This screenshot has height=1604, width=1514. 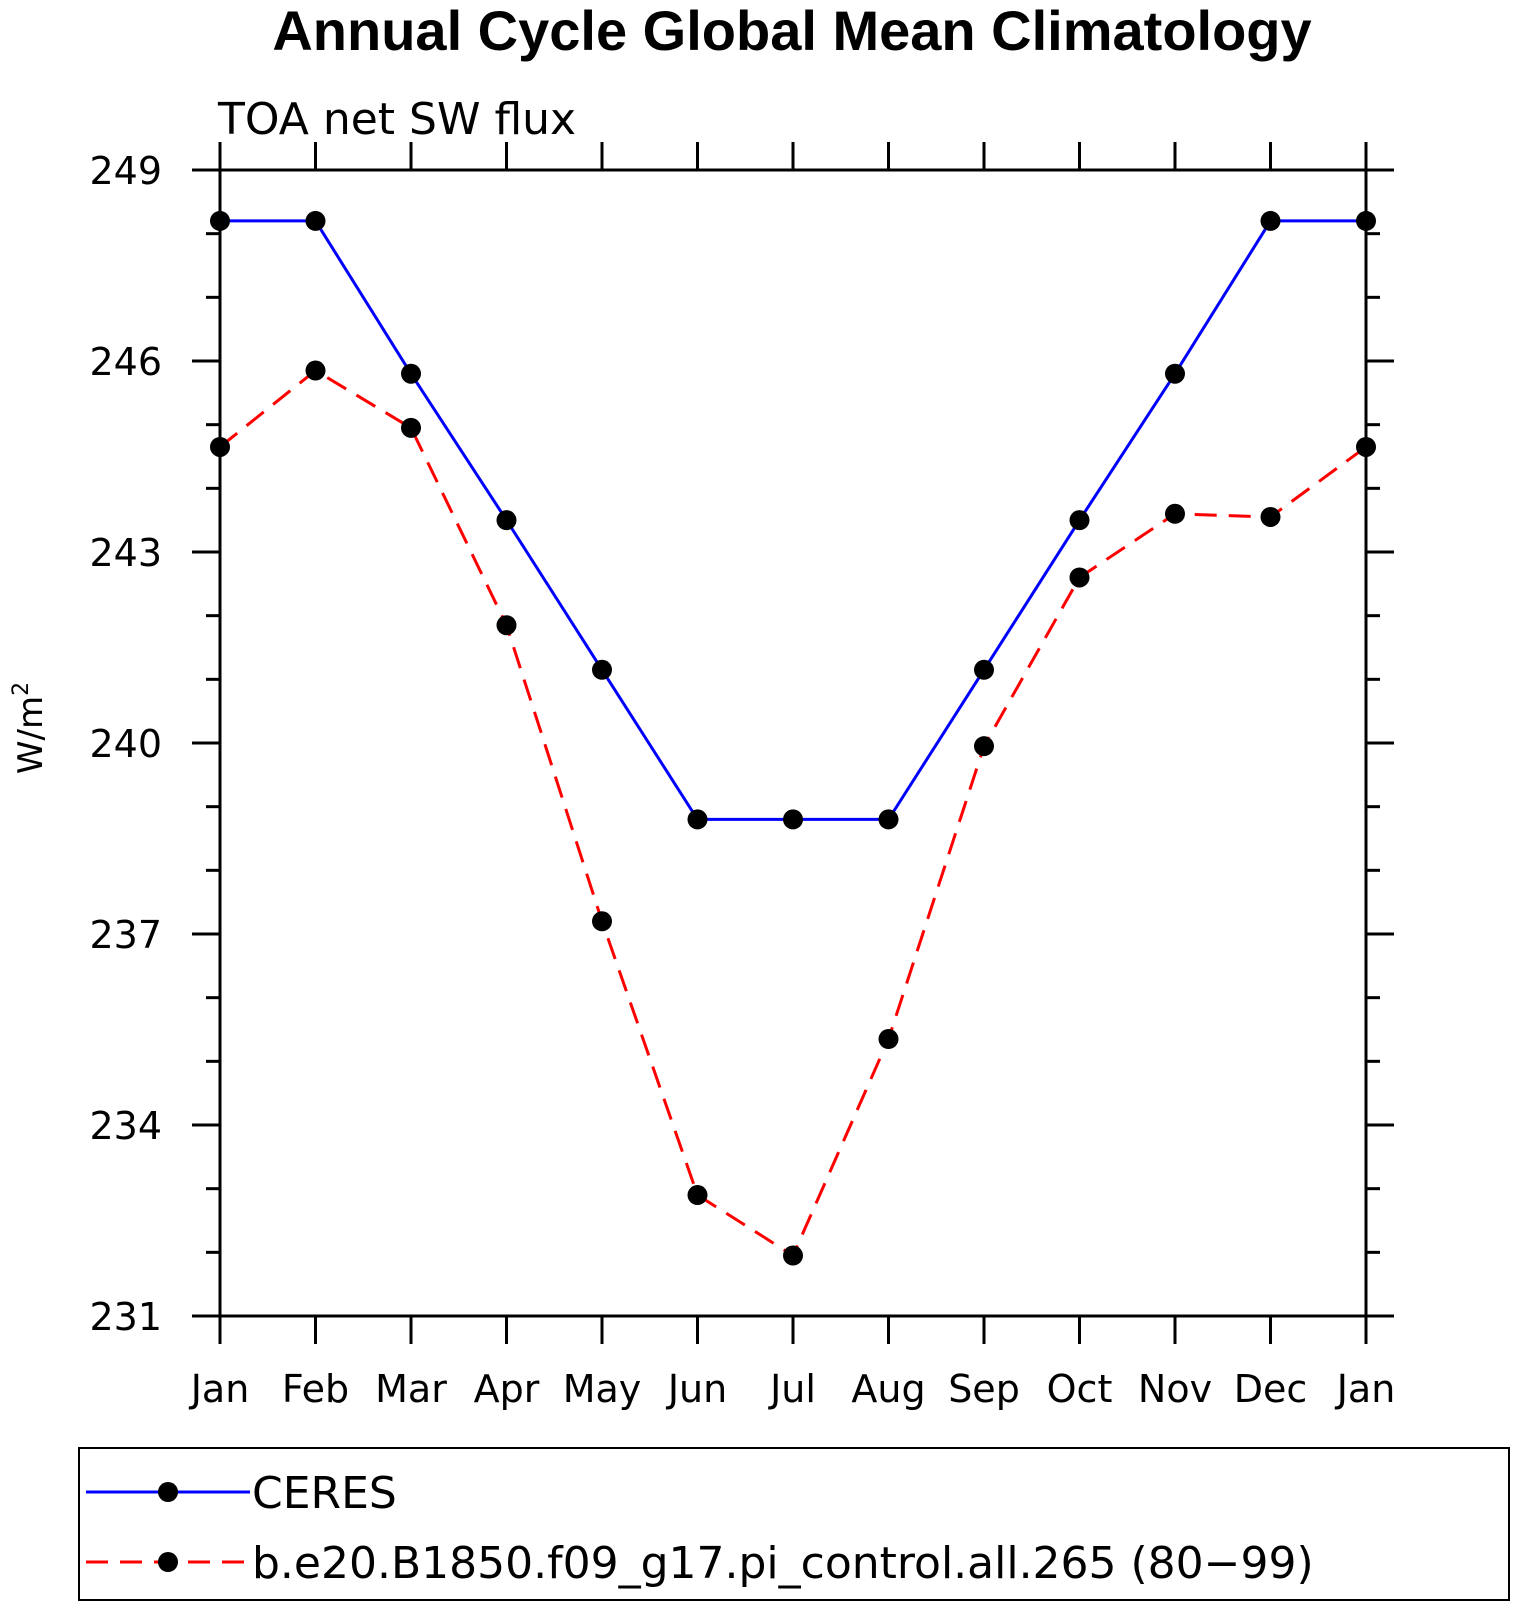 I want to click on y-axis-label: W/m2, so click(x=30, y=728).